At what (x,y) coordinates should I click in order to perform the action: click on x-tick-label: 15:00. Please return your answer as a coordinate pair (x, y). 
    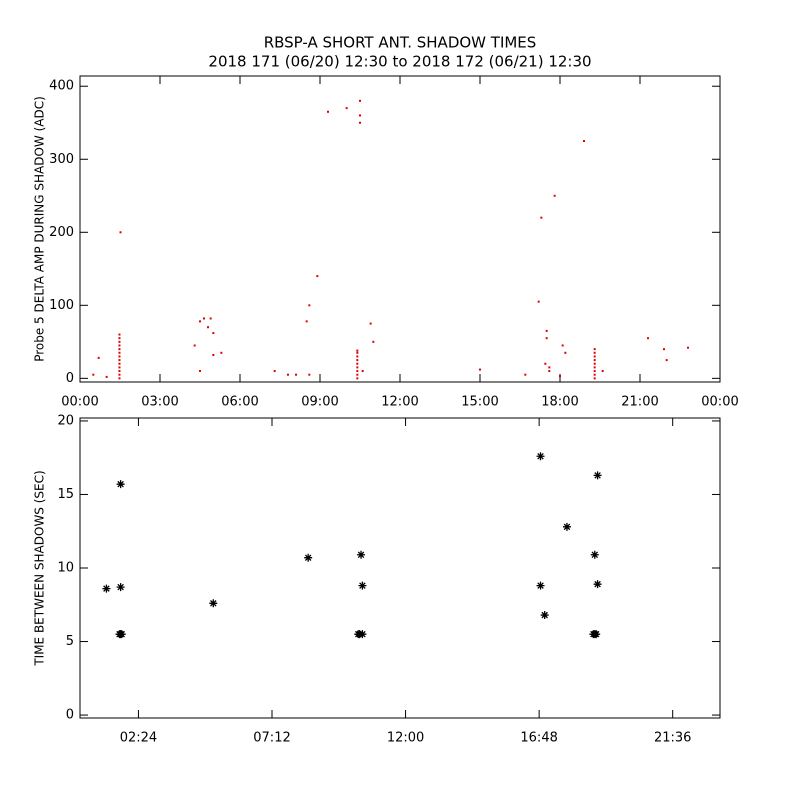
    Looking at the image, I should click on (479, 402).